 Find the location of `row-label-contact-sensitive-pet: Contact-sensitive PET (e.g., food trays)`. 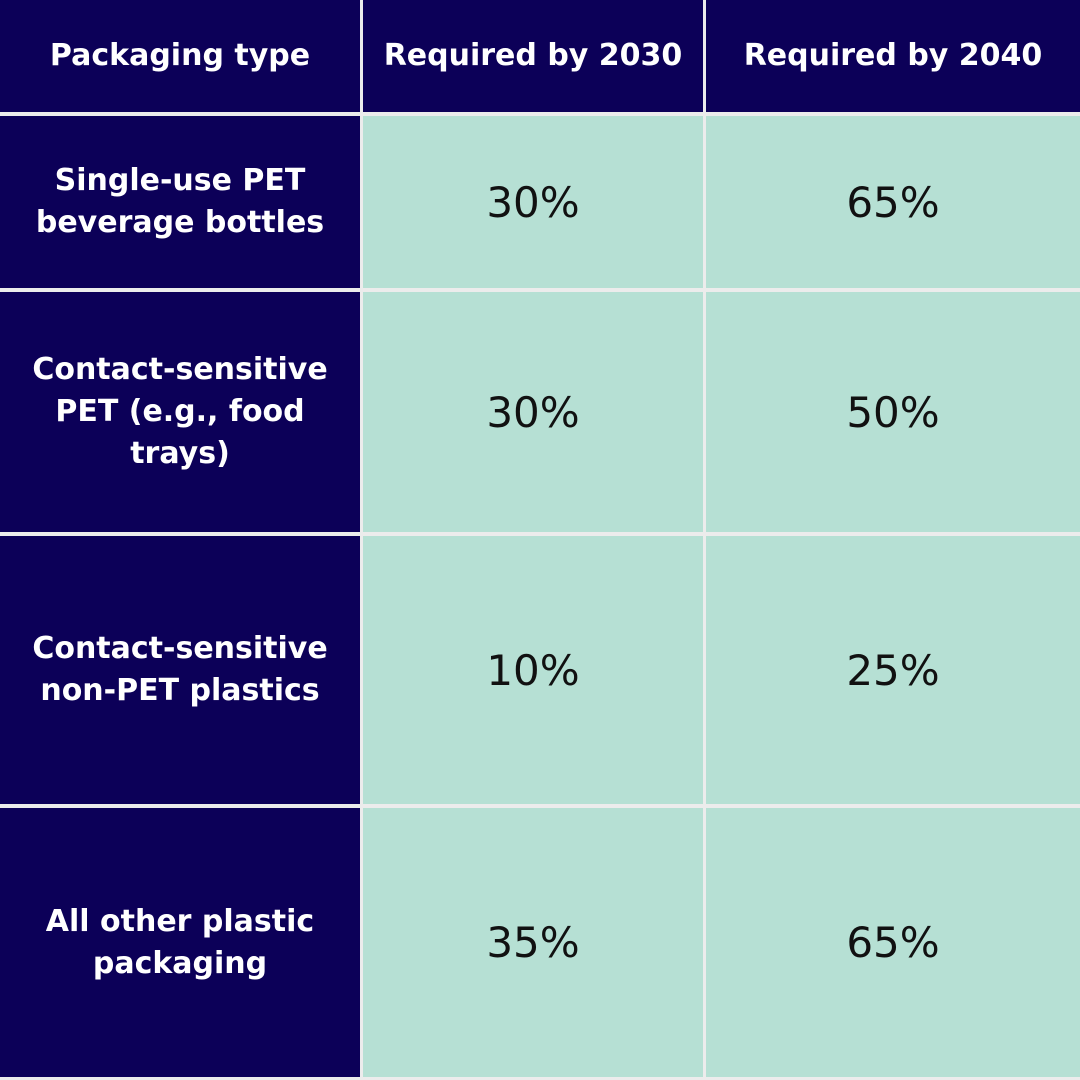

row-label-contact-sensitive-pet: Contact-sensitive PET (e.g., food trays) is located at coordinates (180, 412).